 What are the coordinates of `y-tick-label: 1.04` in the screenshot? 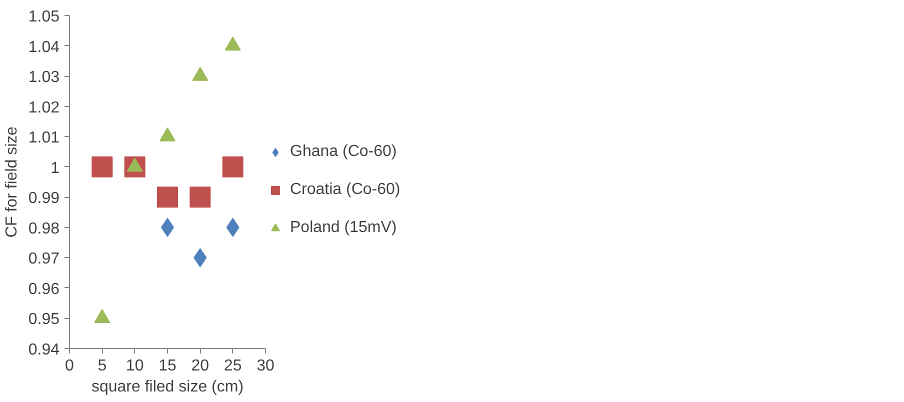 It's located at (44, 47).